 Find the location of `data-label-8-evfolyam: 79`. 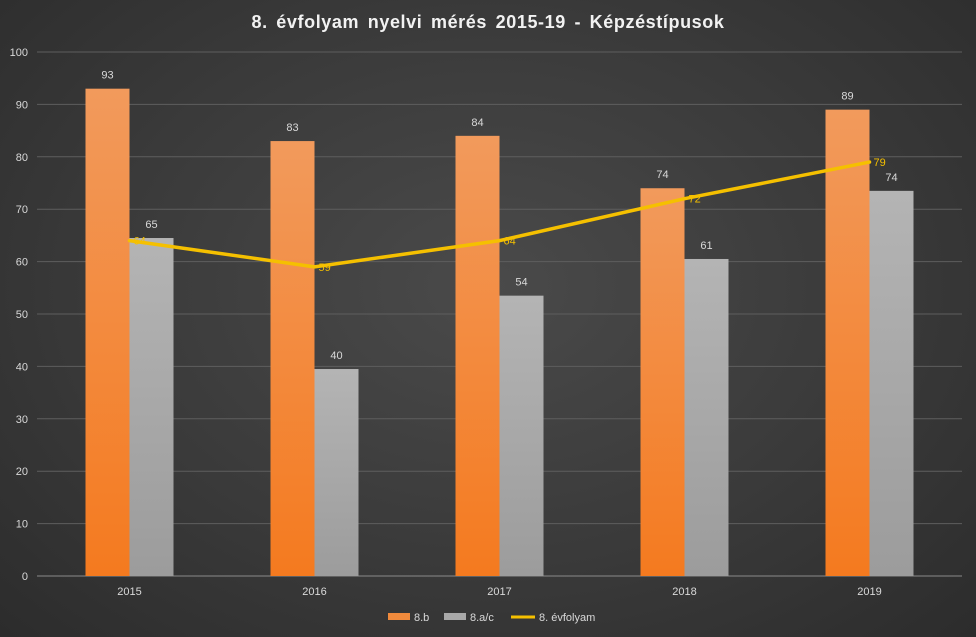

data-label-8-evfolyam: 79 is located at coordinates (880, 163).